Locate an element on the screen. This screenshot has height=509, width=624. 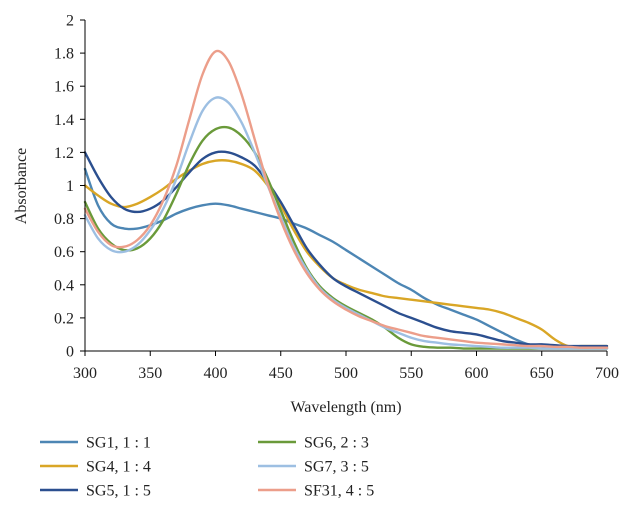
y-tick-label: 0 is located at coordinates (70, 352).